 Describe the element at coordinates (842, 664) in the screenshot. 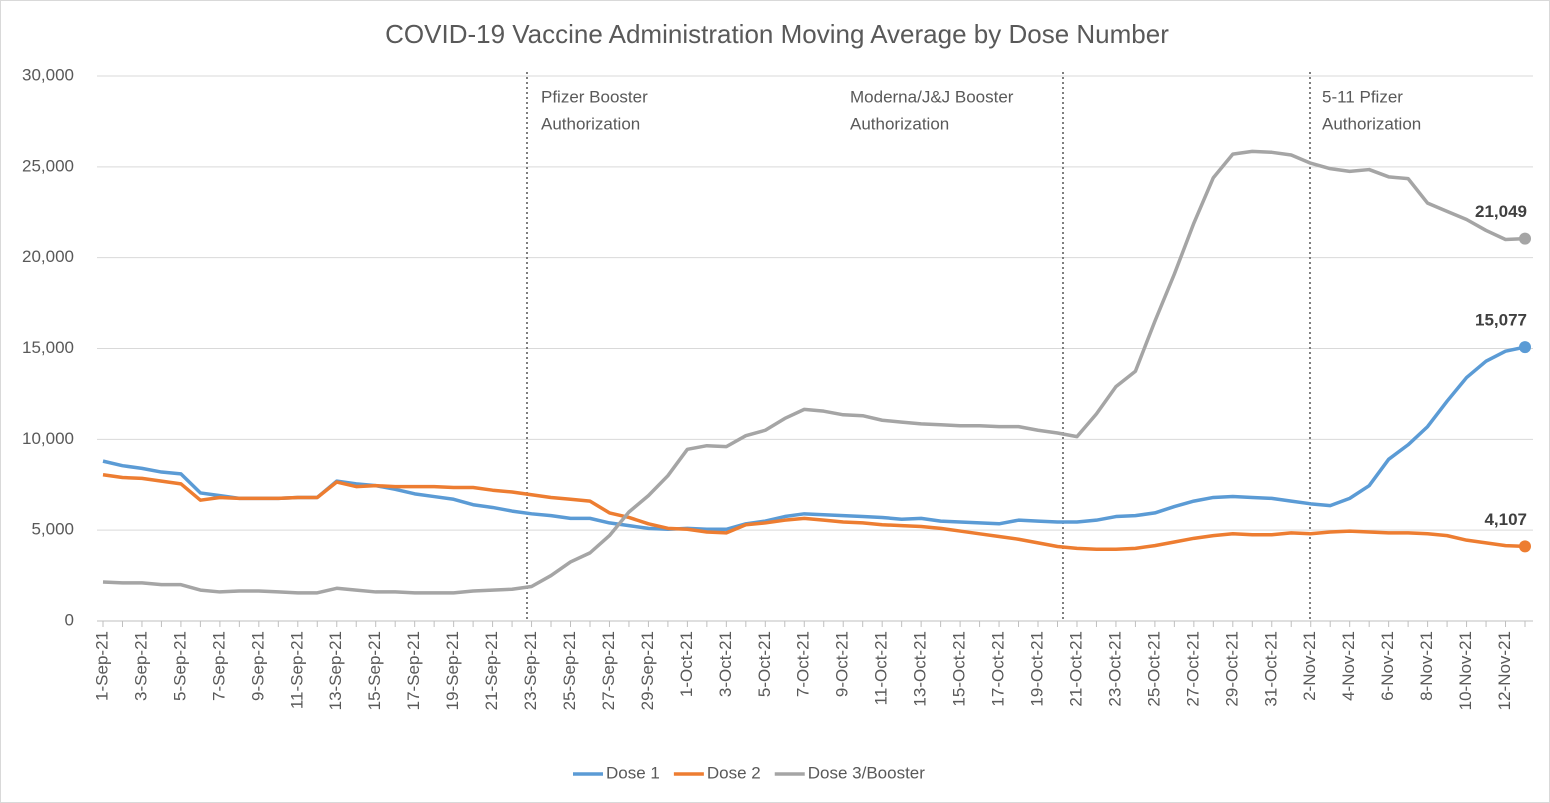

I see `x-tick-label: 9-Oct-21` at that location.